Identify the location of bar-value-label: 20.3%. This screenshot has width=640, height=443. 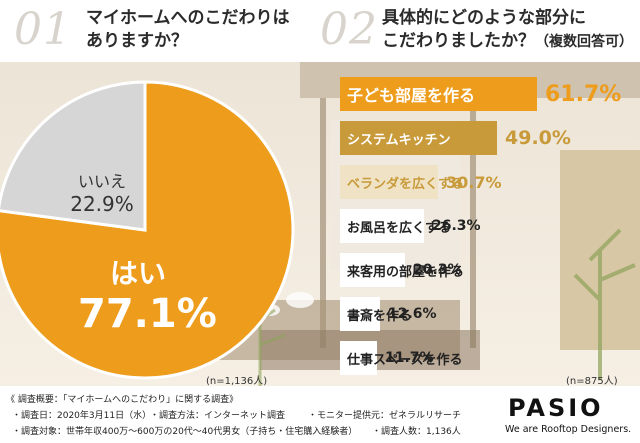
(437, 270).